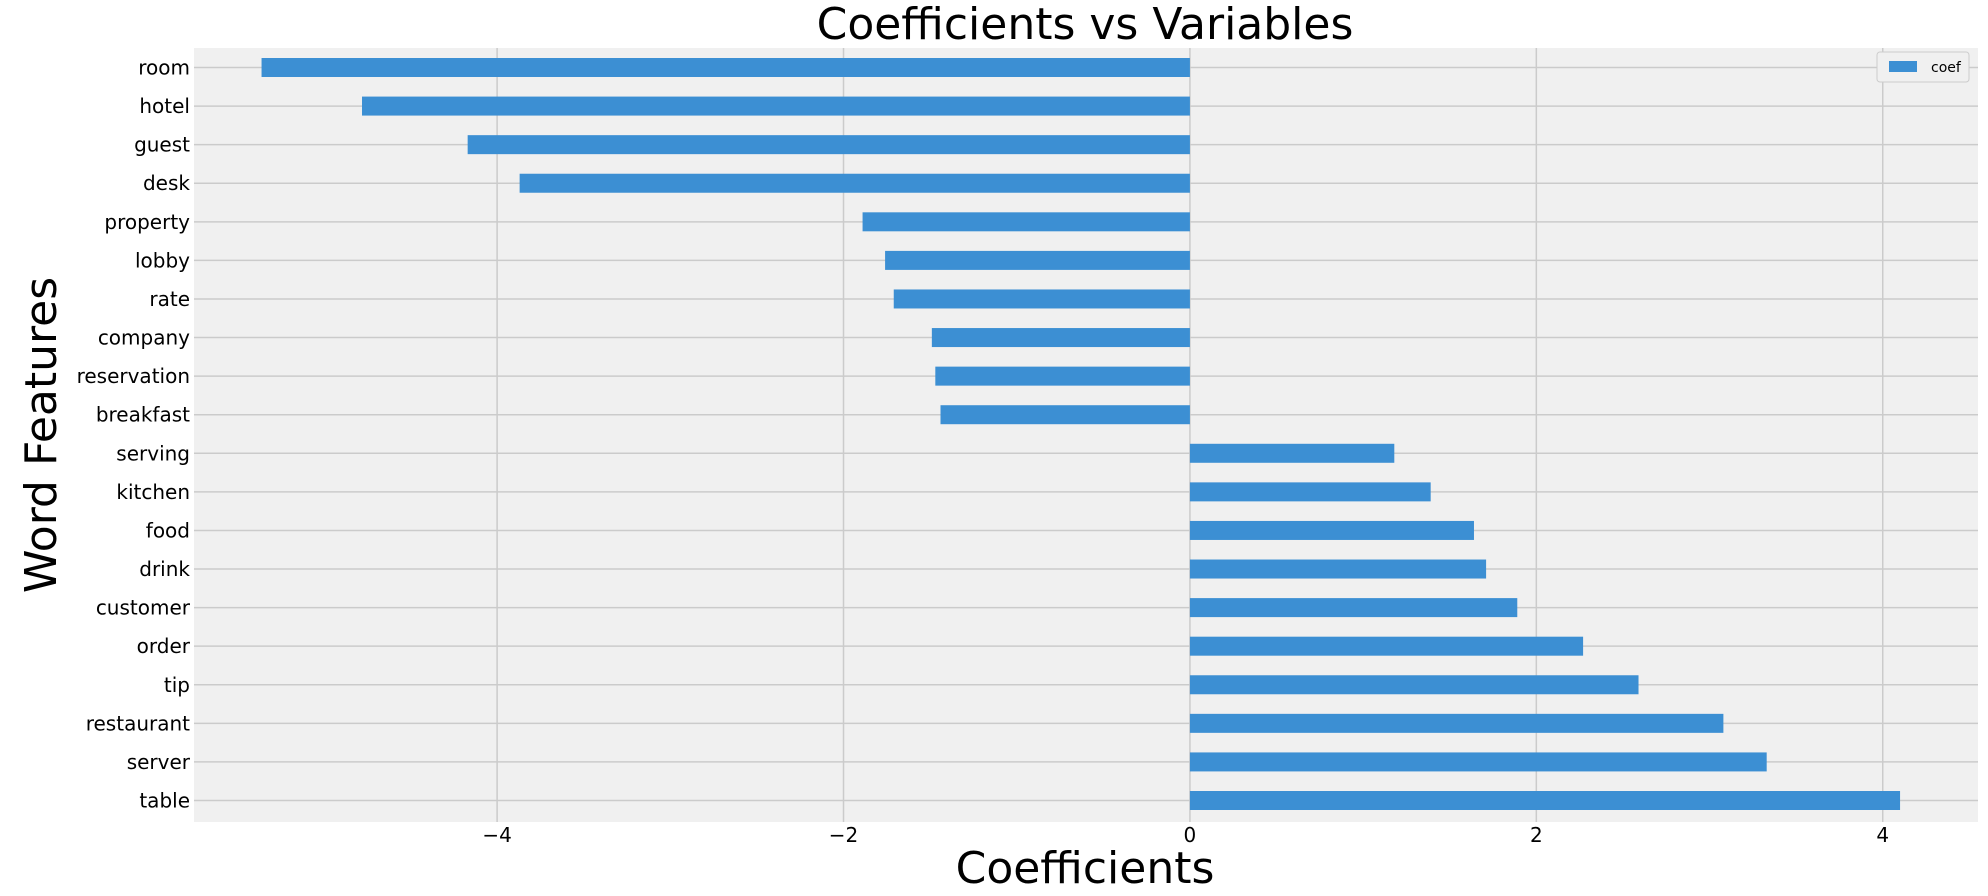 This screenshot has width=1988, height=896. What do you see at coordinates (1331, 530) in the screenshot?
I see `bar-food` at bounding box center [1331, 530].